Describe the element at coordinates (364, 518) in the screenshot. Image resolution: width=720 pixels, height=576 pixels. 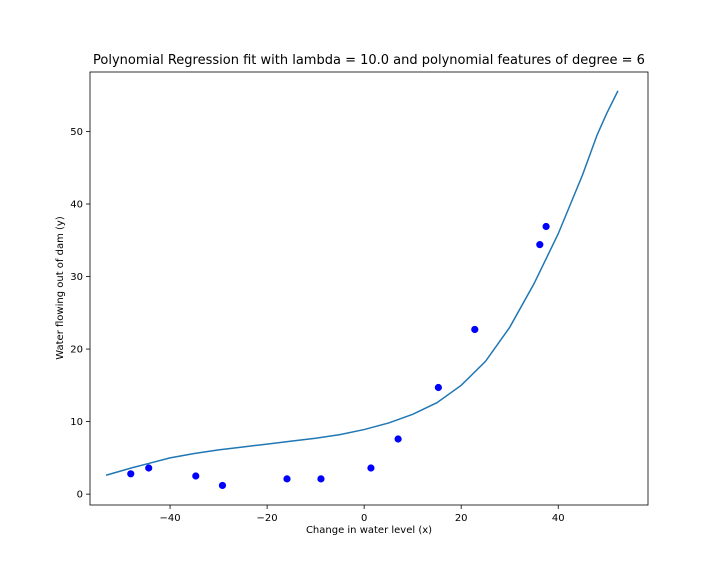
I see `x-tick-label: 0` at that location.